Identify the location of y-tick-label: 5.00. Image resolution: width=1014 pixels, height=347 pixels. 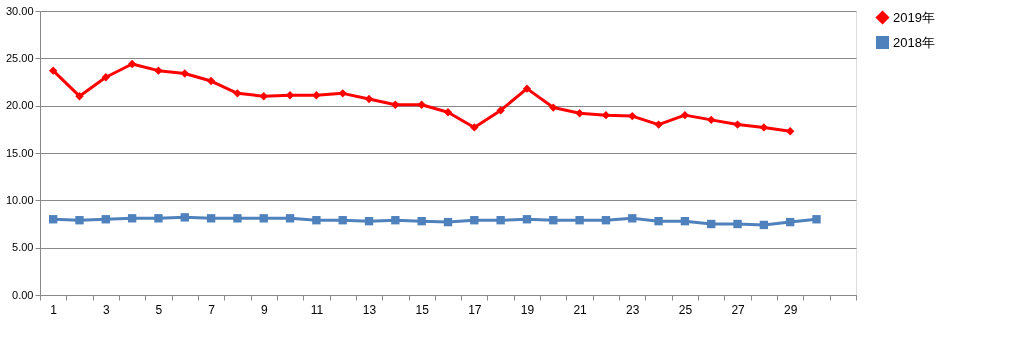
(23, 247).